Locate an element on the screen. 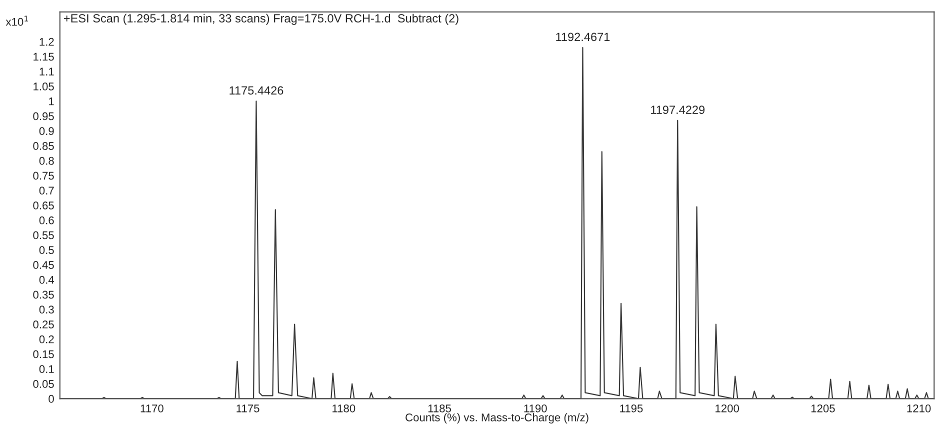  y-tick-label: 0.9 is located at coordinates (46, 131).